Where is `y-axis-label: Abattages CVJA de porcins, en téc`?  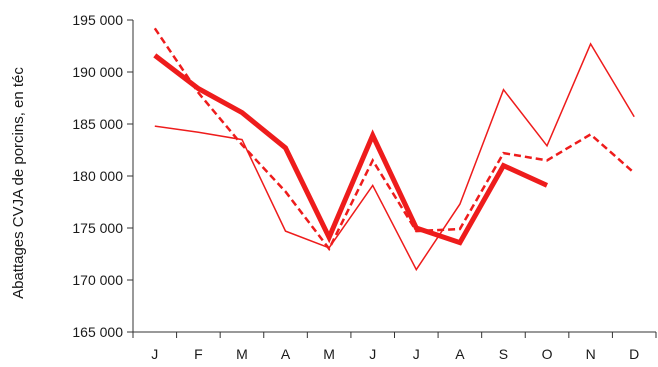 y-axis-label: Abattages CVJA de porcins, en téc is located at coordinates (18, 183).